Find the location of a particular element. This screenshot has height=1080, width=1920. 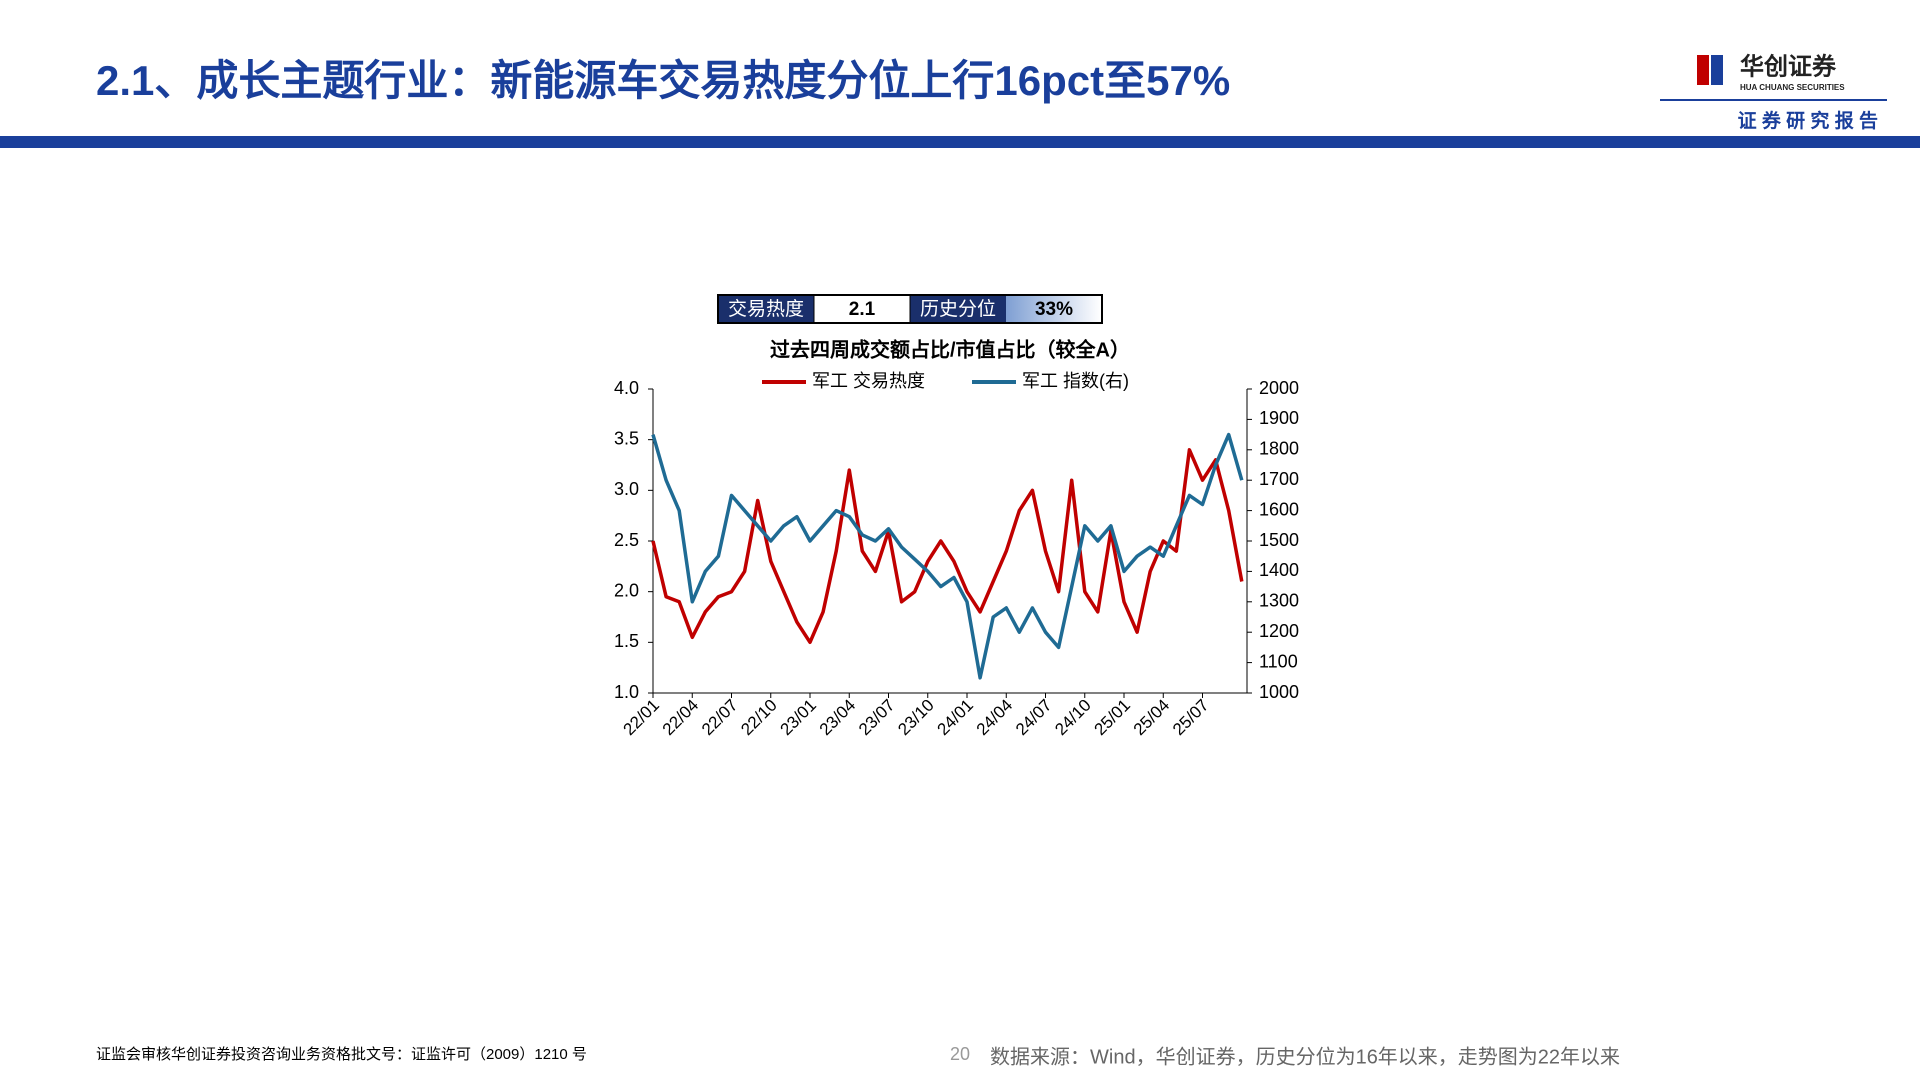

x-tick-label: 24/10 is located at coordinates (1073, 718).